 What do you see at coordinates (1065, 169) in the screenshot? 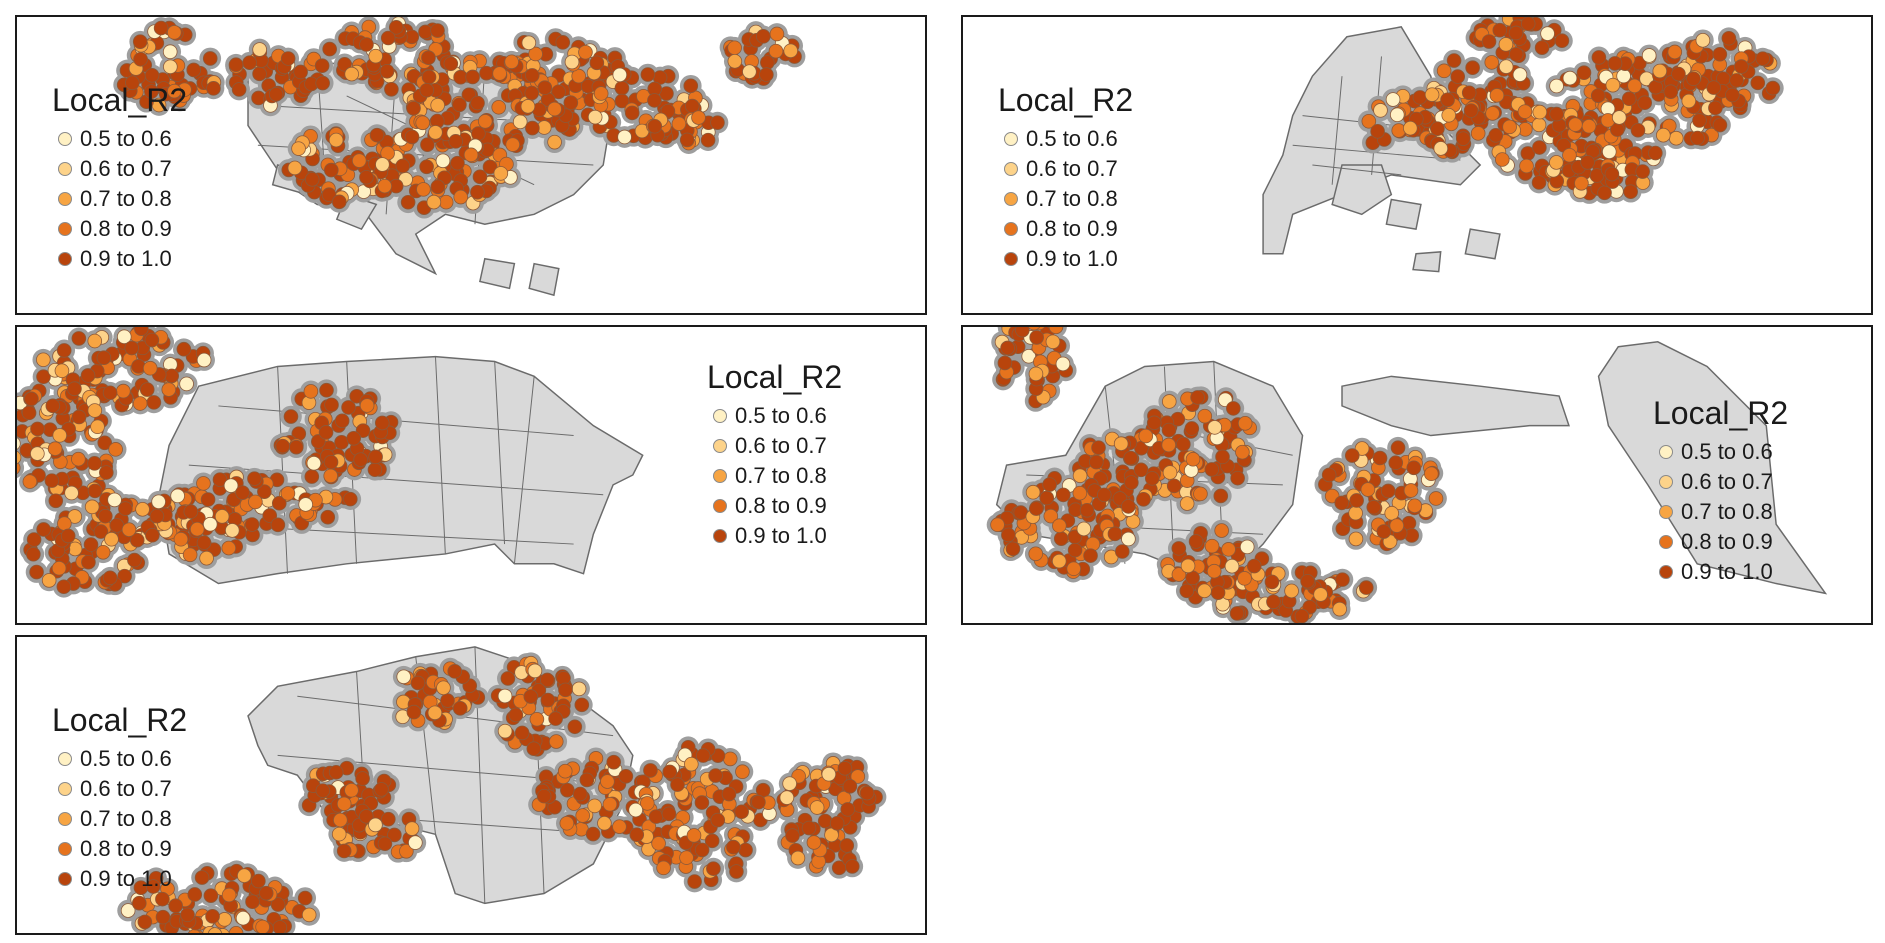
I see `legend-item: 0.6 to 0.7` at bounding box center [1065, 169].